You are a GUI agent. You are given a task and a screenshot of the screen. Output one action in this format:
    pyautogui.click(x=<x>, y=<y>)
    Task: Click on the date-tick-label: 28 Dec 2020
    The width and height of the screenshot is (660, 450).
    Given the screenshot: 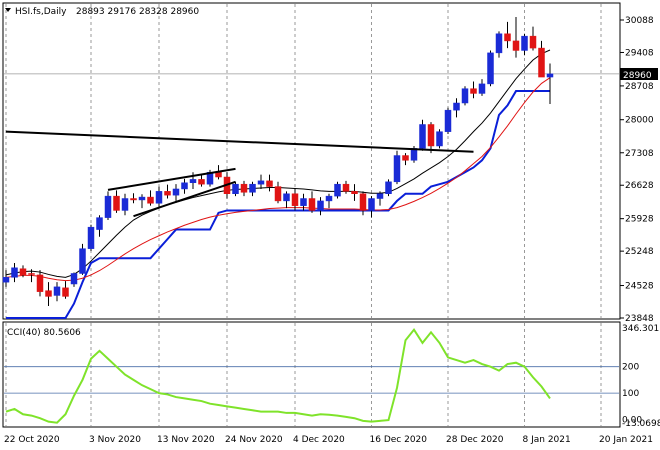 What is the action you would take?
    pyautogui.click(x=475, y=440)
    